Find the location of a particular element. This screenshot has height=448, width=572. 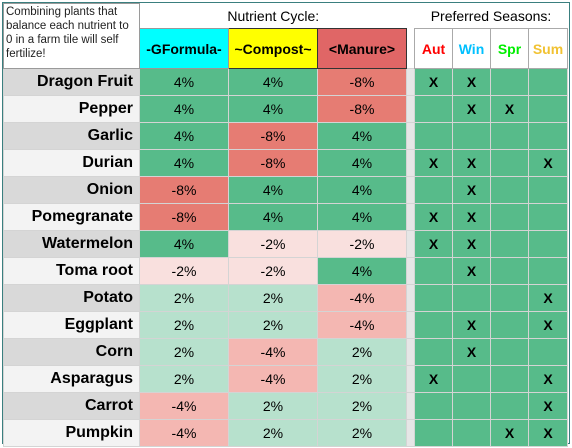

manure-value: -2% is located at coordinates (362, 244).